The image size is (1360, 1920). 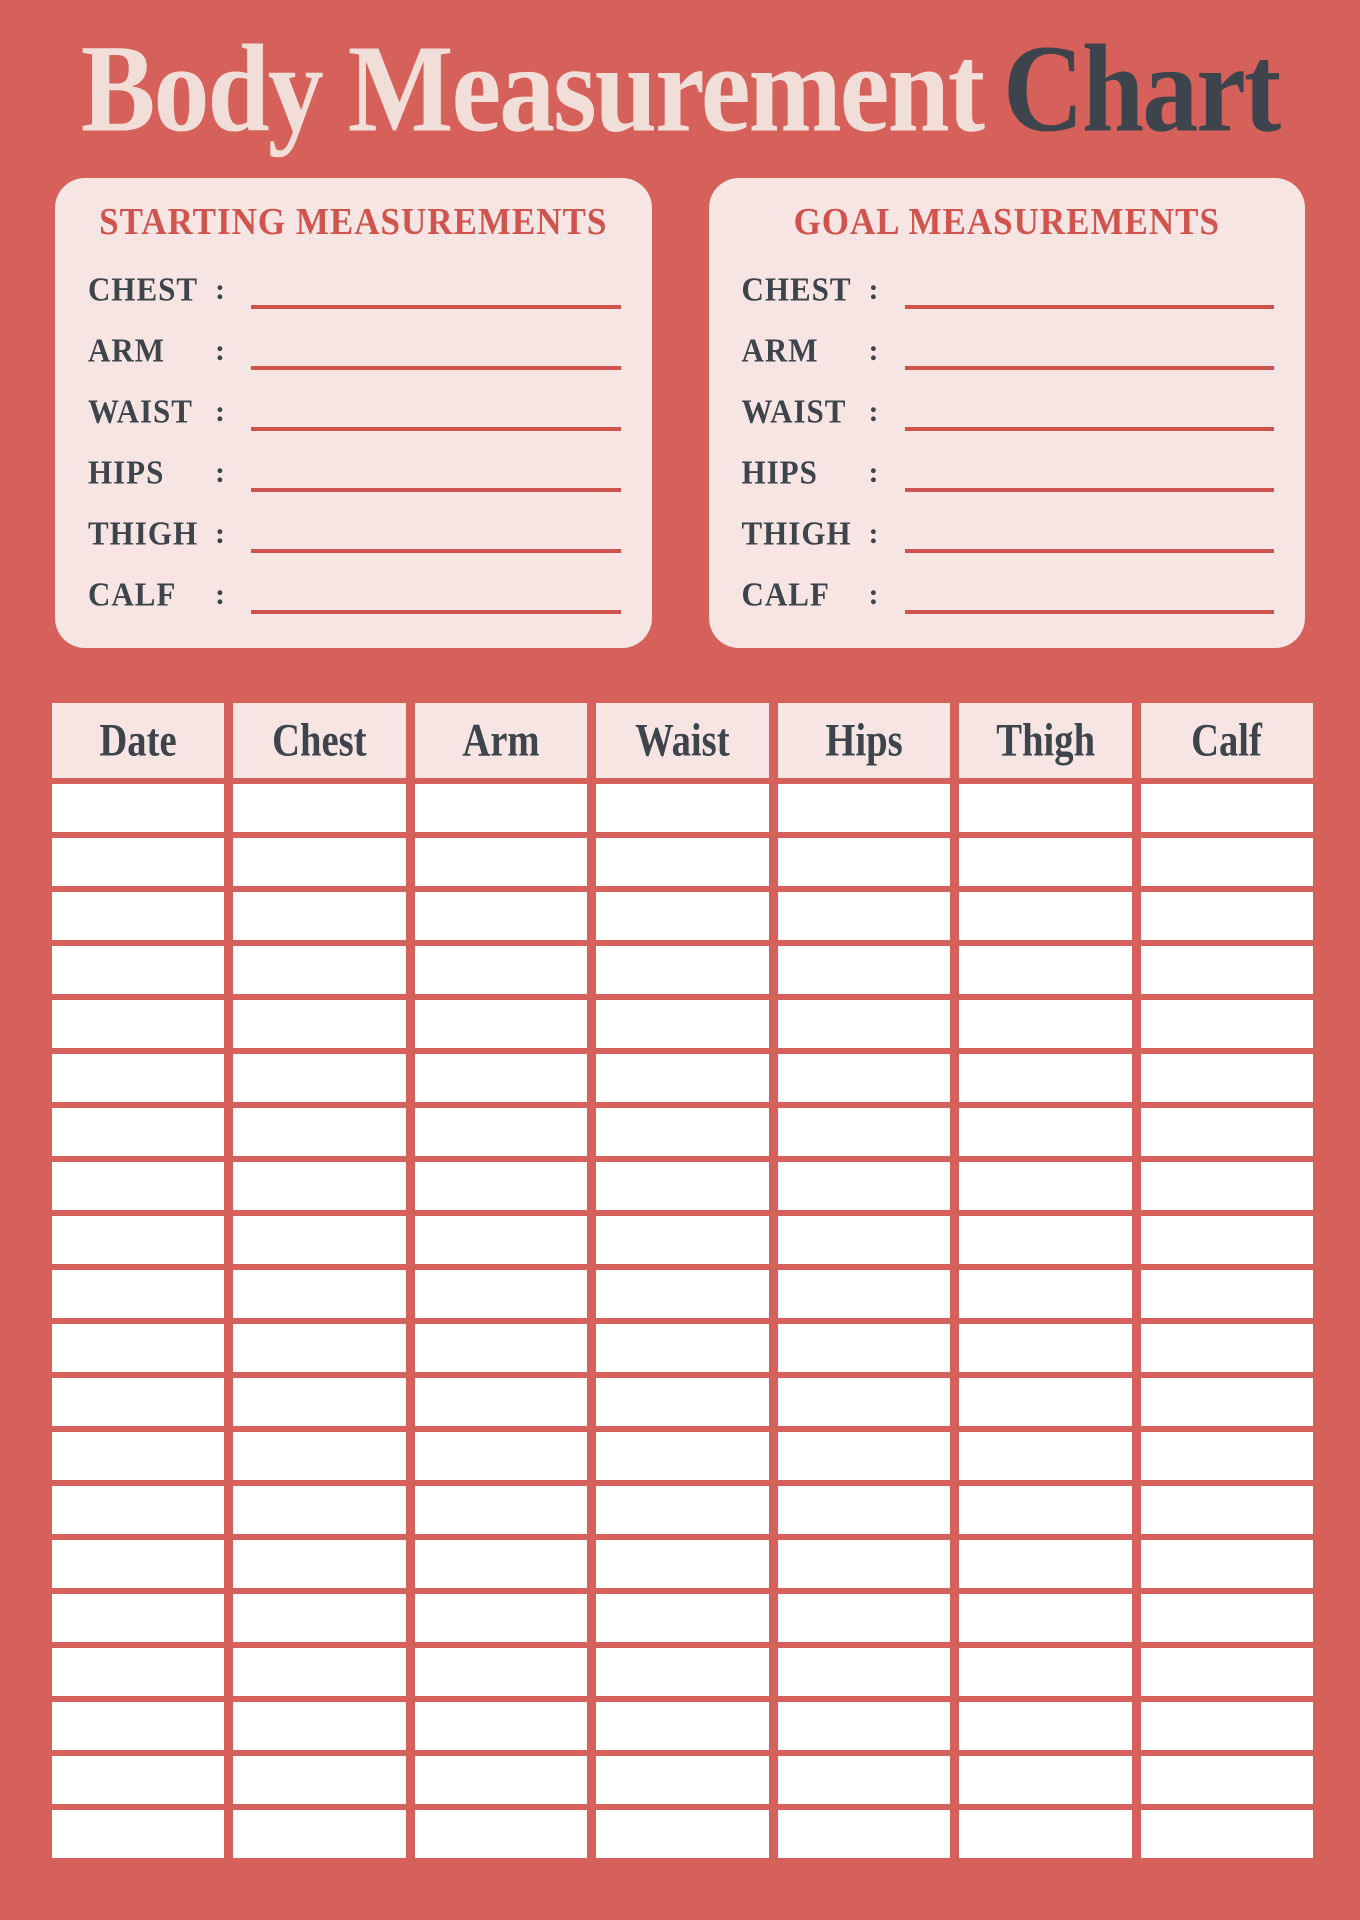 What do you see at coordinates (353, 221) in the screenshot?
I see `panel-title: STARTING MEASUREMENTS` at bounding box center [353, 221].